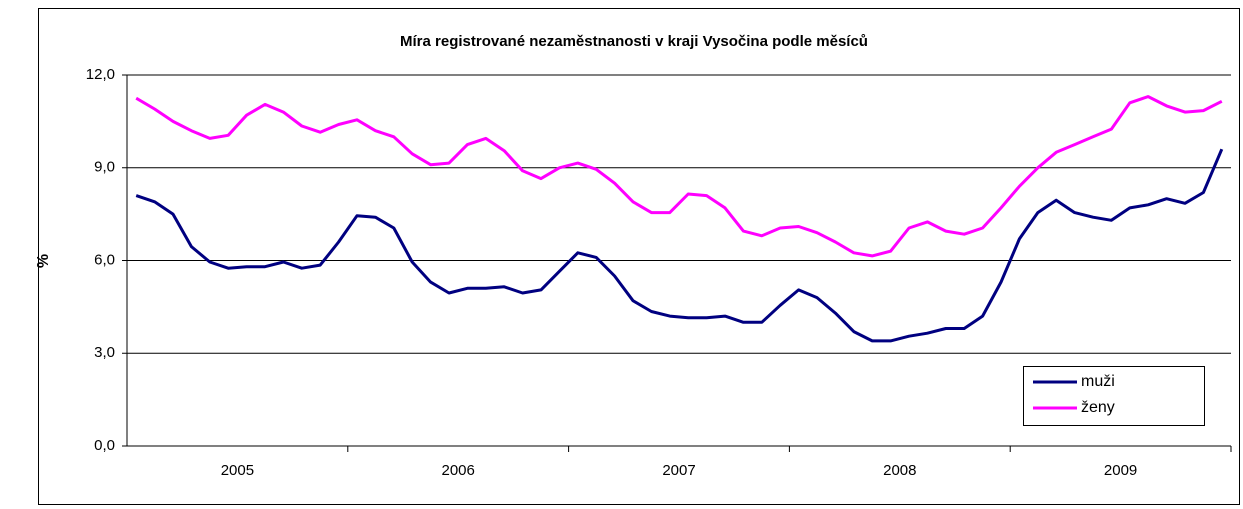 The image size is (1243, 509). What do you see at coordinates (1098, 381) in the screenshot?
I see `legend-label: muži` at bounding box center [1098, 381].